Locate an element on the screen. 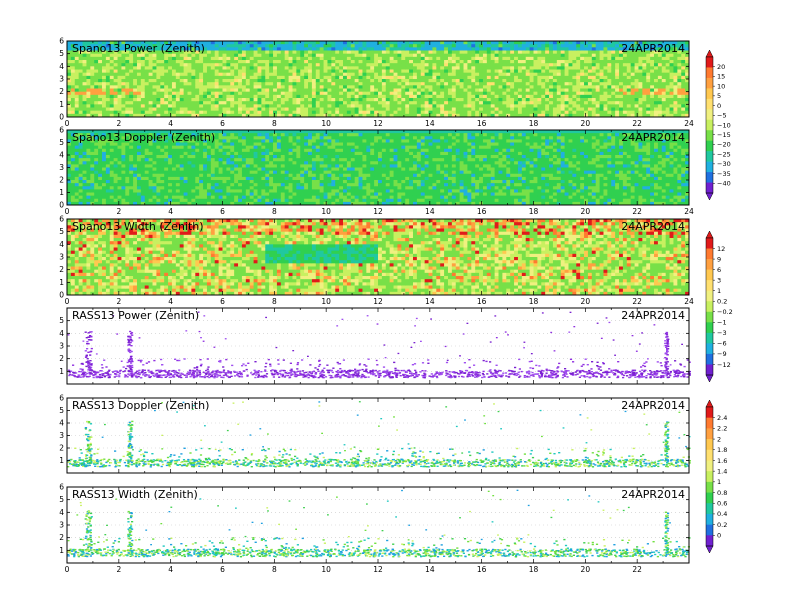 This screenshot has width=792, height=612. colorbar-label: 9 is located at coordinates (719, 259).